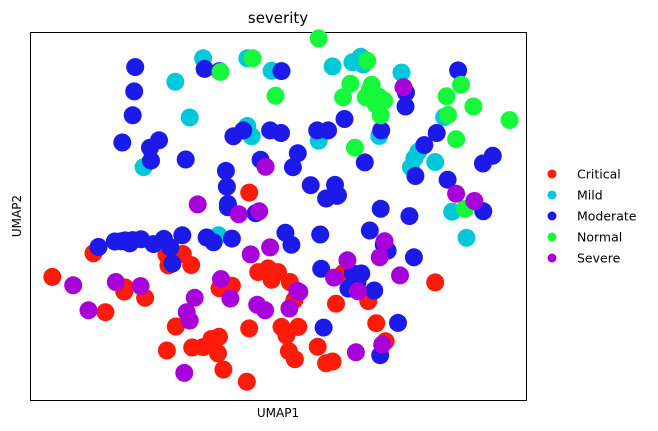 The width and height of the screenshot is (658, 431). Describe the element at coordinates (552, 174) in the screenshot. I see `legend-marker-critical` at that location.